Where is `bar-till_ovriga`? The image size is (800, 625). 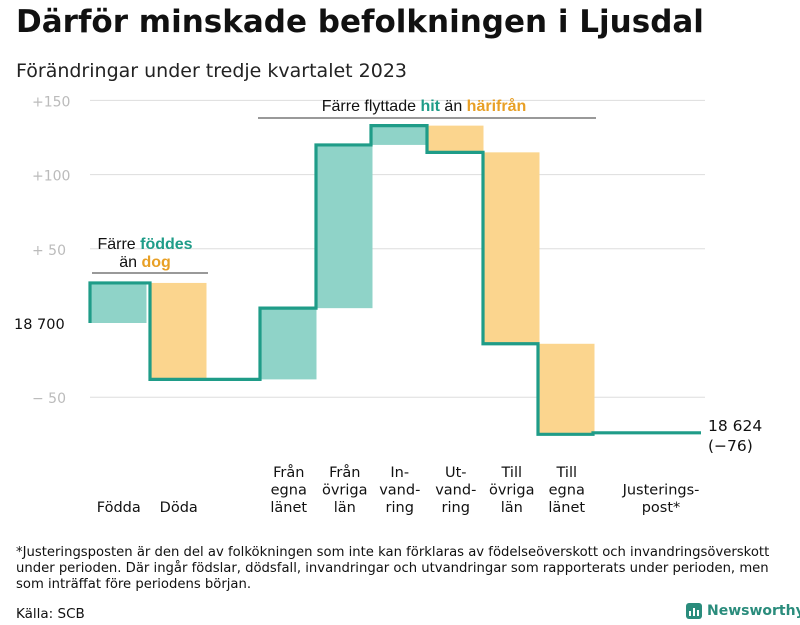 bar-till_ovriga is located at coordinates (512, 248).